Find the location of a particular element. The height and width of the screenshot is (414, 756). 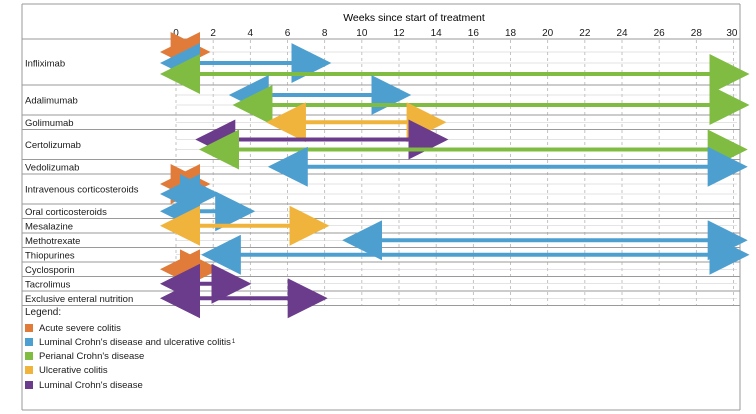

x-tick-label: 16 is located at coordinates (474, 33).